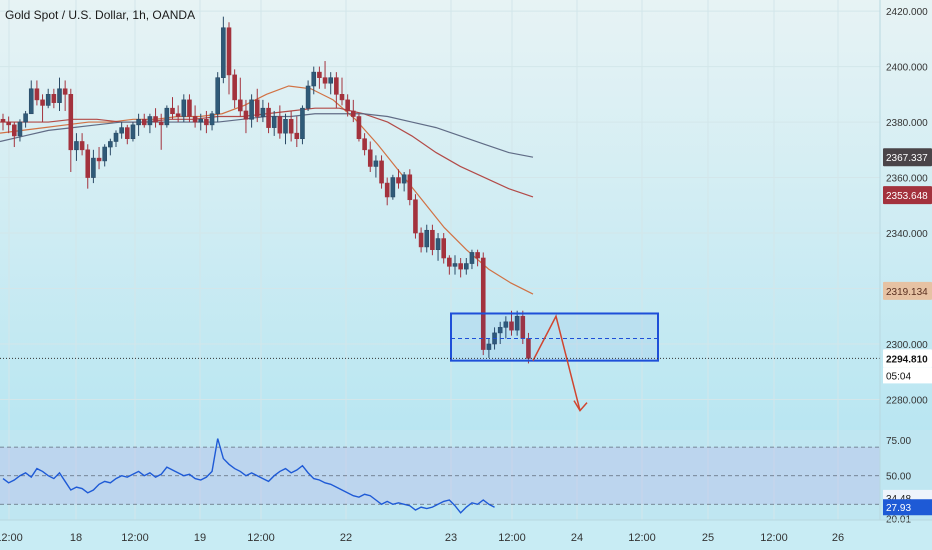 This screenshot has height=550, width=932. Describe the element at coordinates (907, 179) in the screenshot. I see `price-tick-label: 2360.000` at that location.